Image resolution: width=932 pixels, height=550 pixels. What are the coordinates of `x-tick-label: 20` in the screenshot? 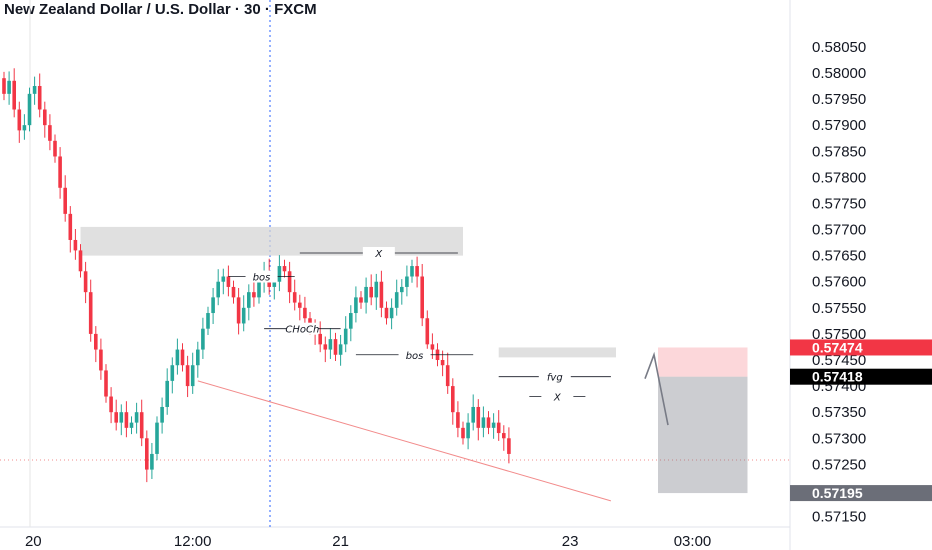 It's located at (33, 541).